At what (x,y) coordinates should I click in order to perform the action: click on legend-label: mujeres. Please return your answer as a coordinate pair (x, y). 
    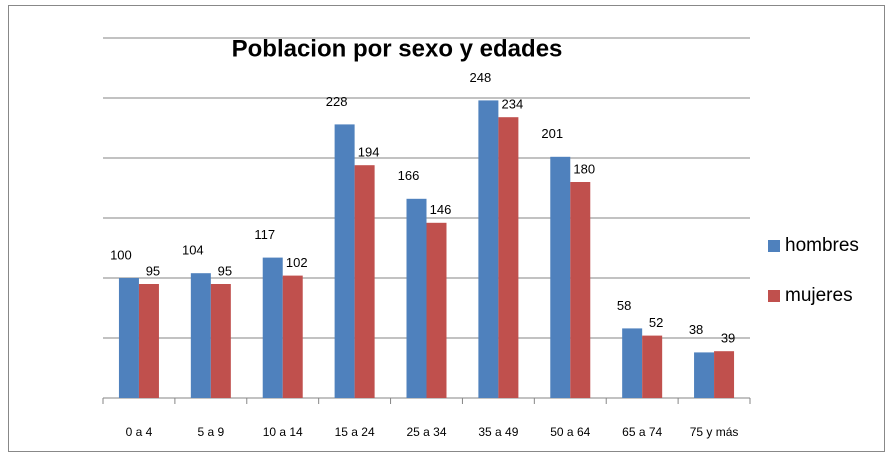
    Looking at the image, I should click on (819, 295).